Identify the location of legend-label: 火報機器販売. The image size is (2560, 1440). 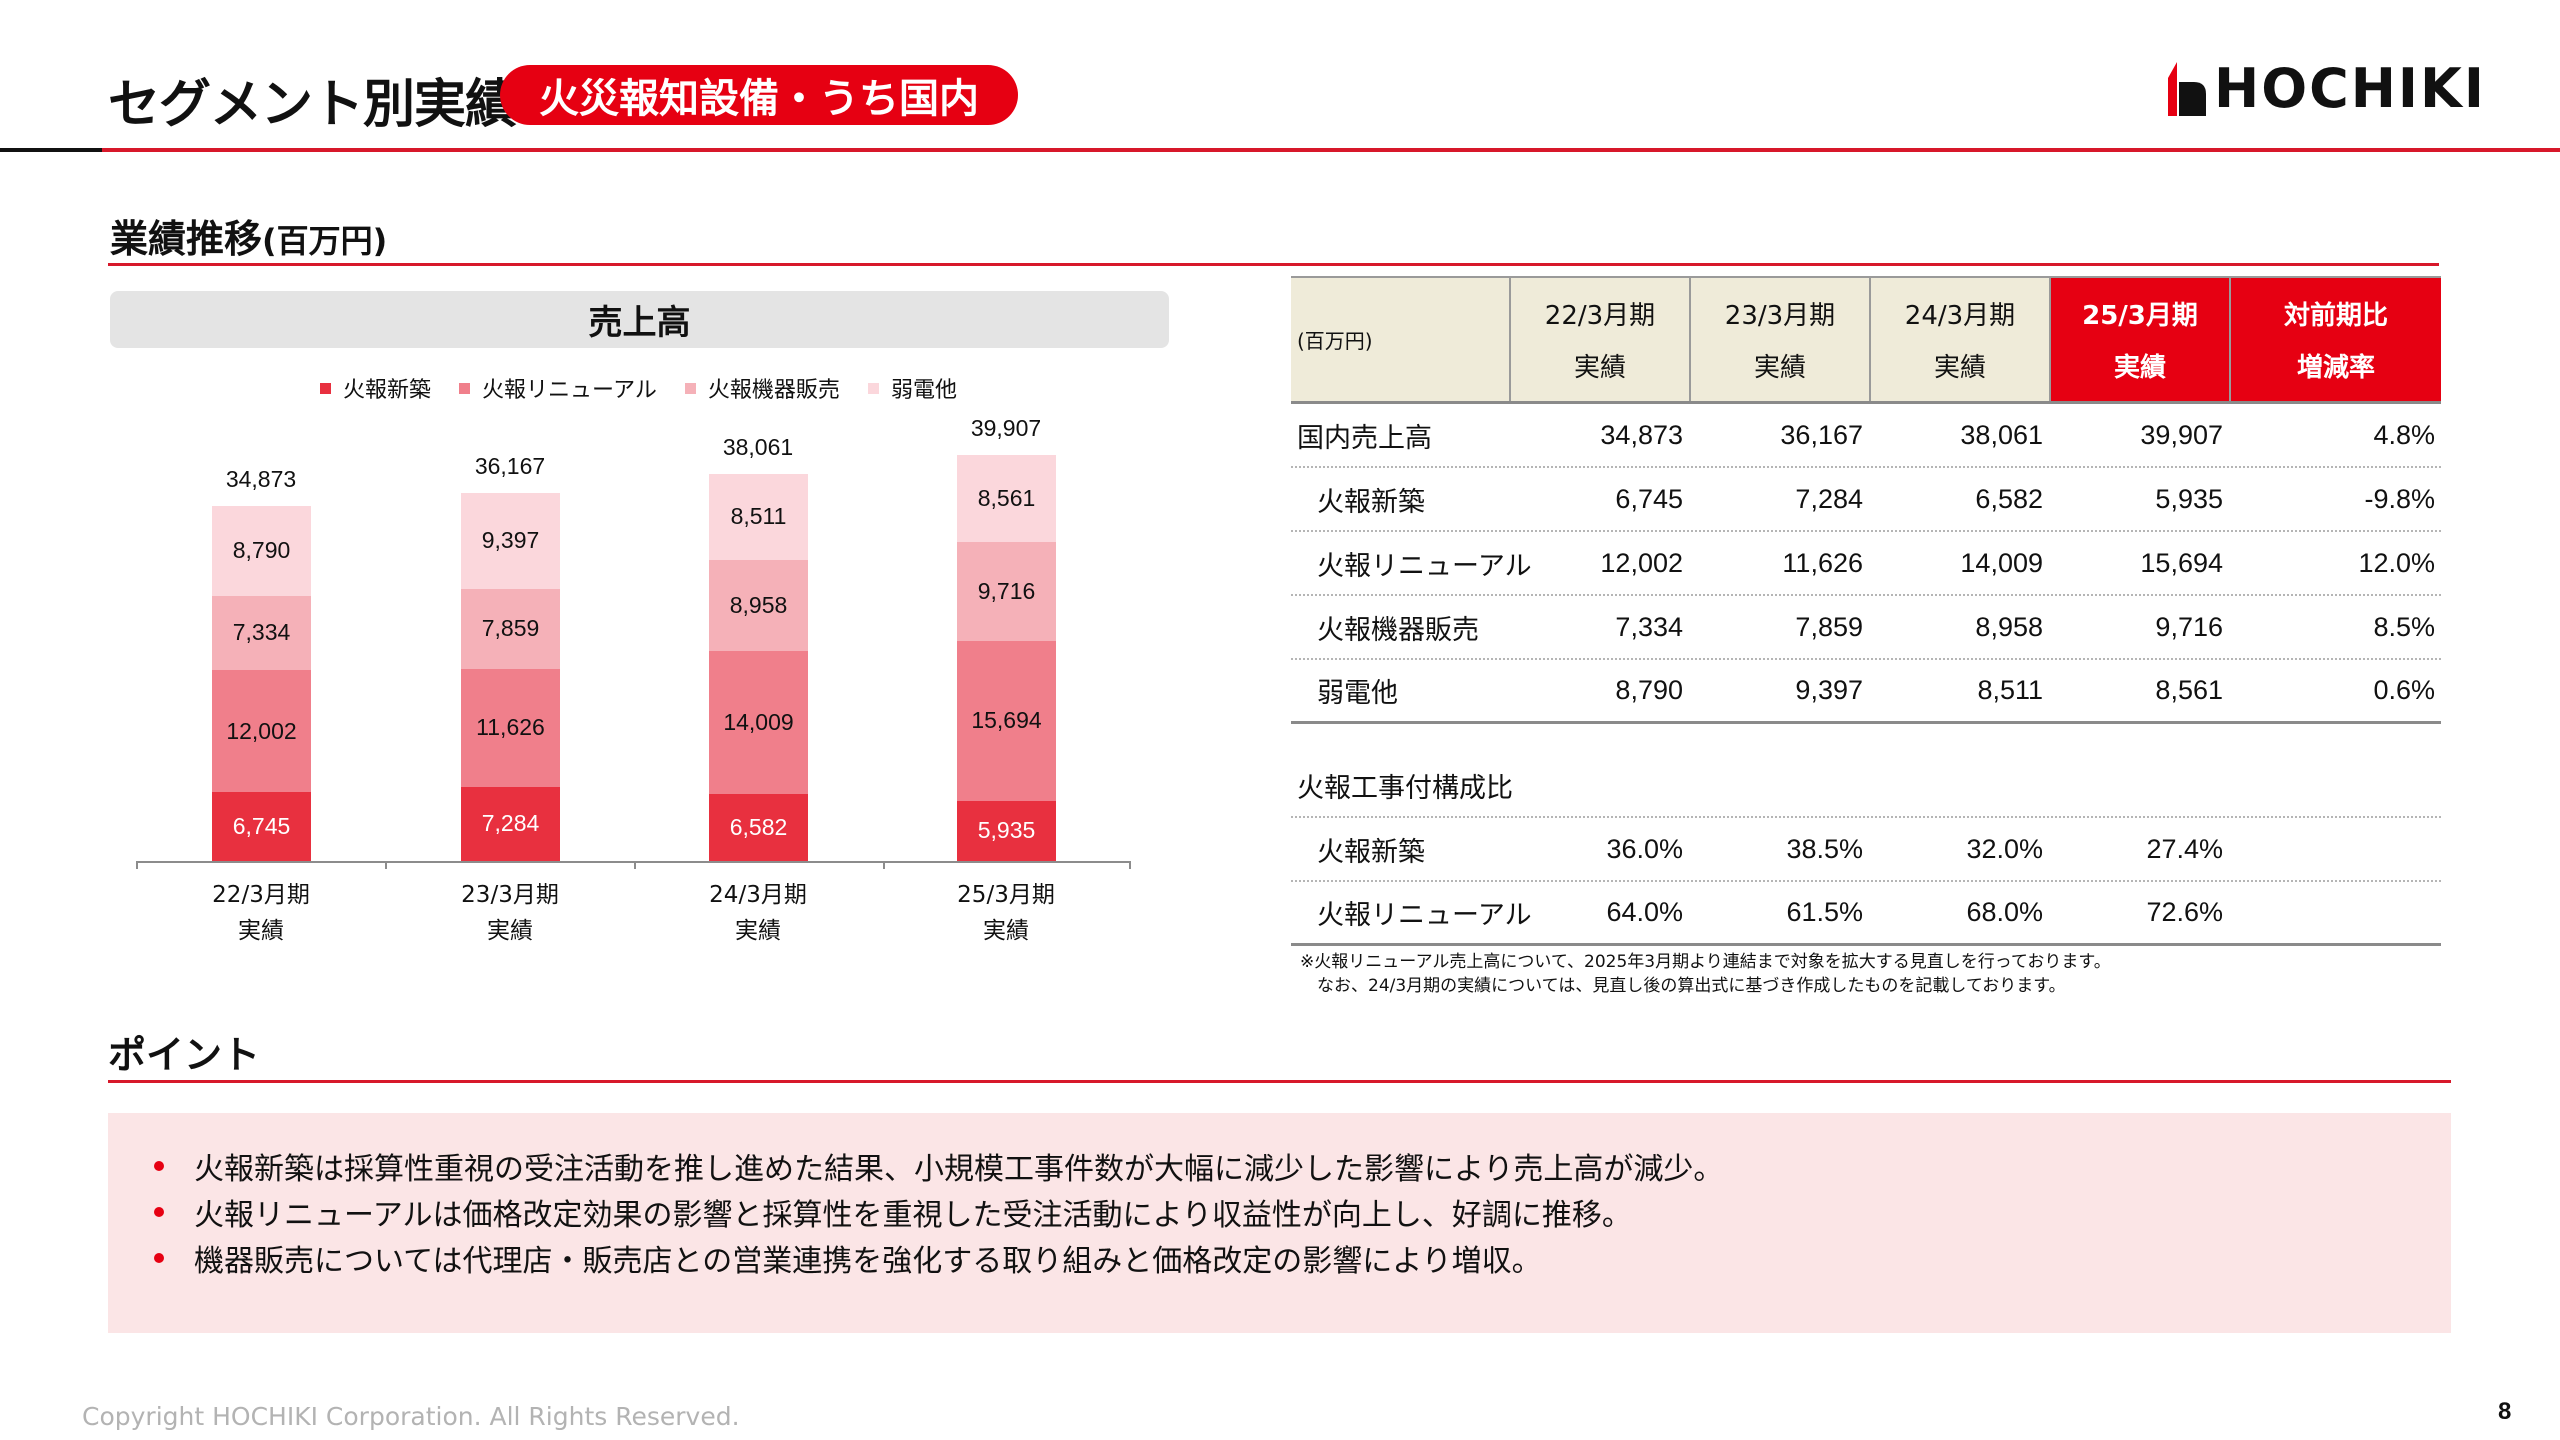
(773, 390).